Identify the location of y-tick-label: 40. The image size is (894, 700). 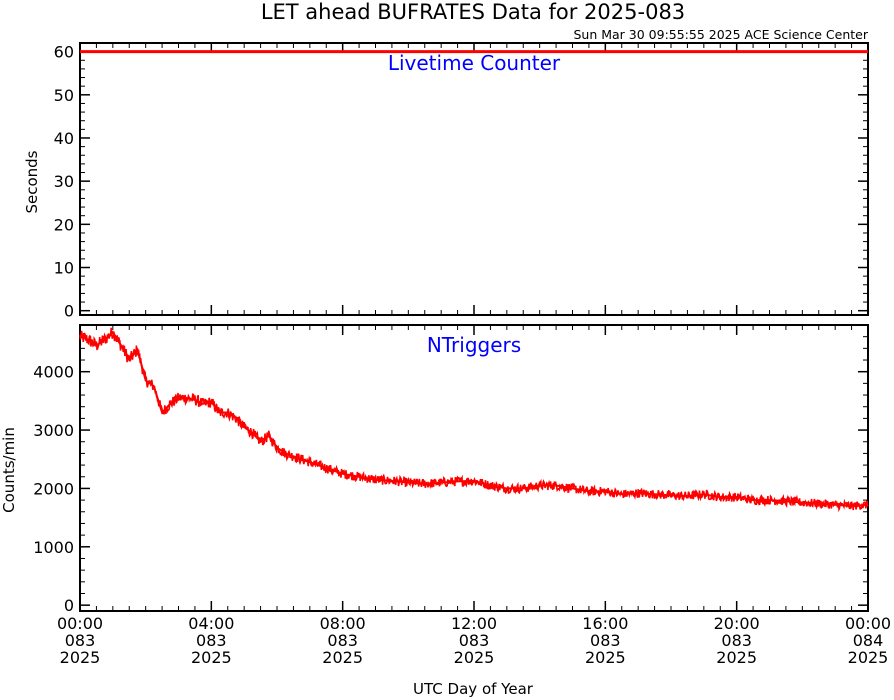
(64, 138).